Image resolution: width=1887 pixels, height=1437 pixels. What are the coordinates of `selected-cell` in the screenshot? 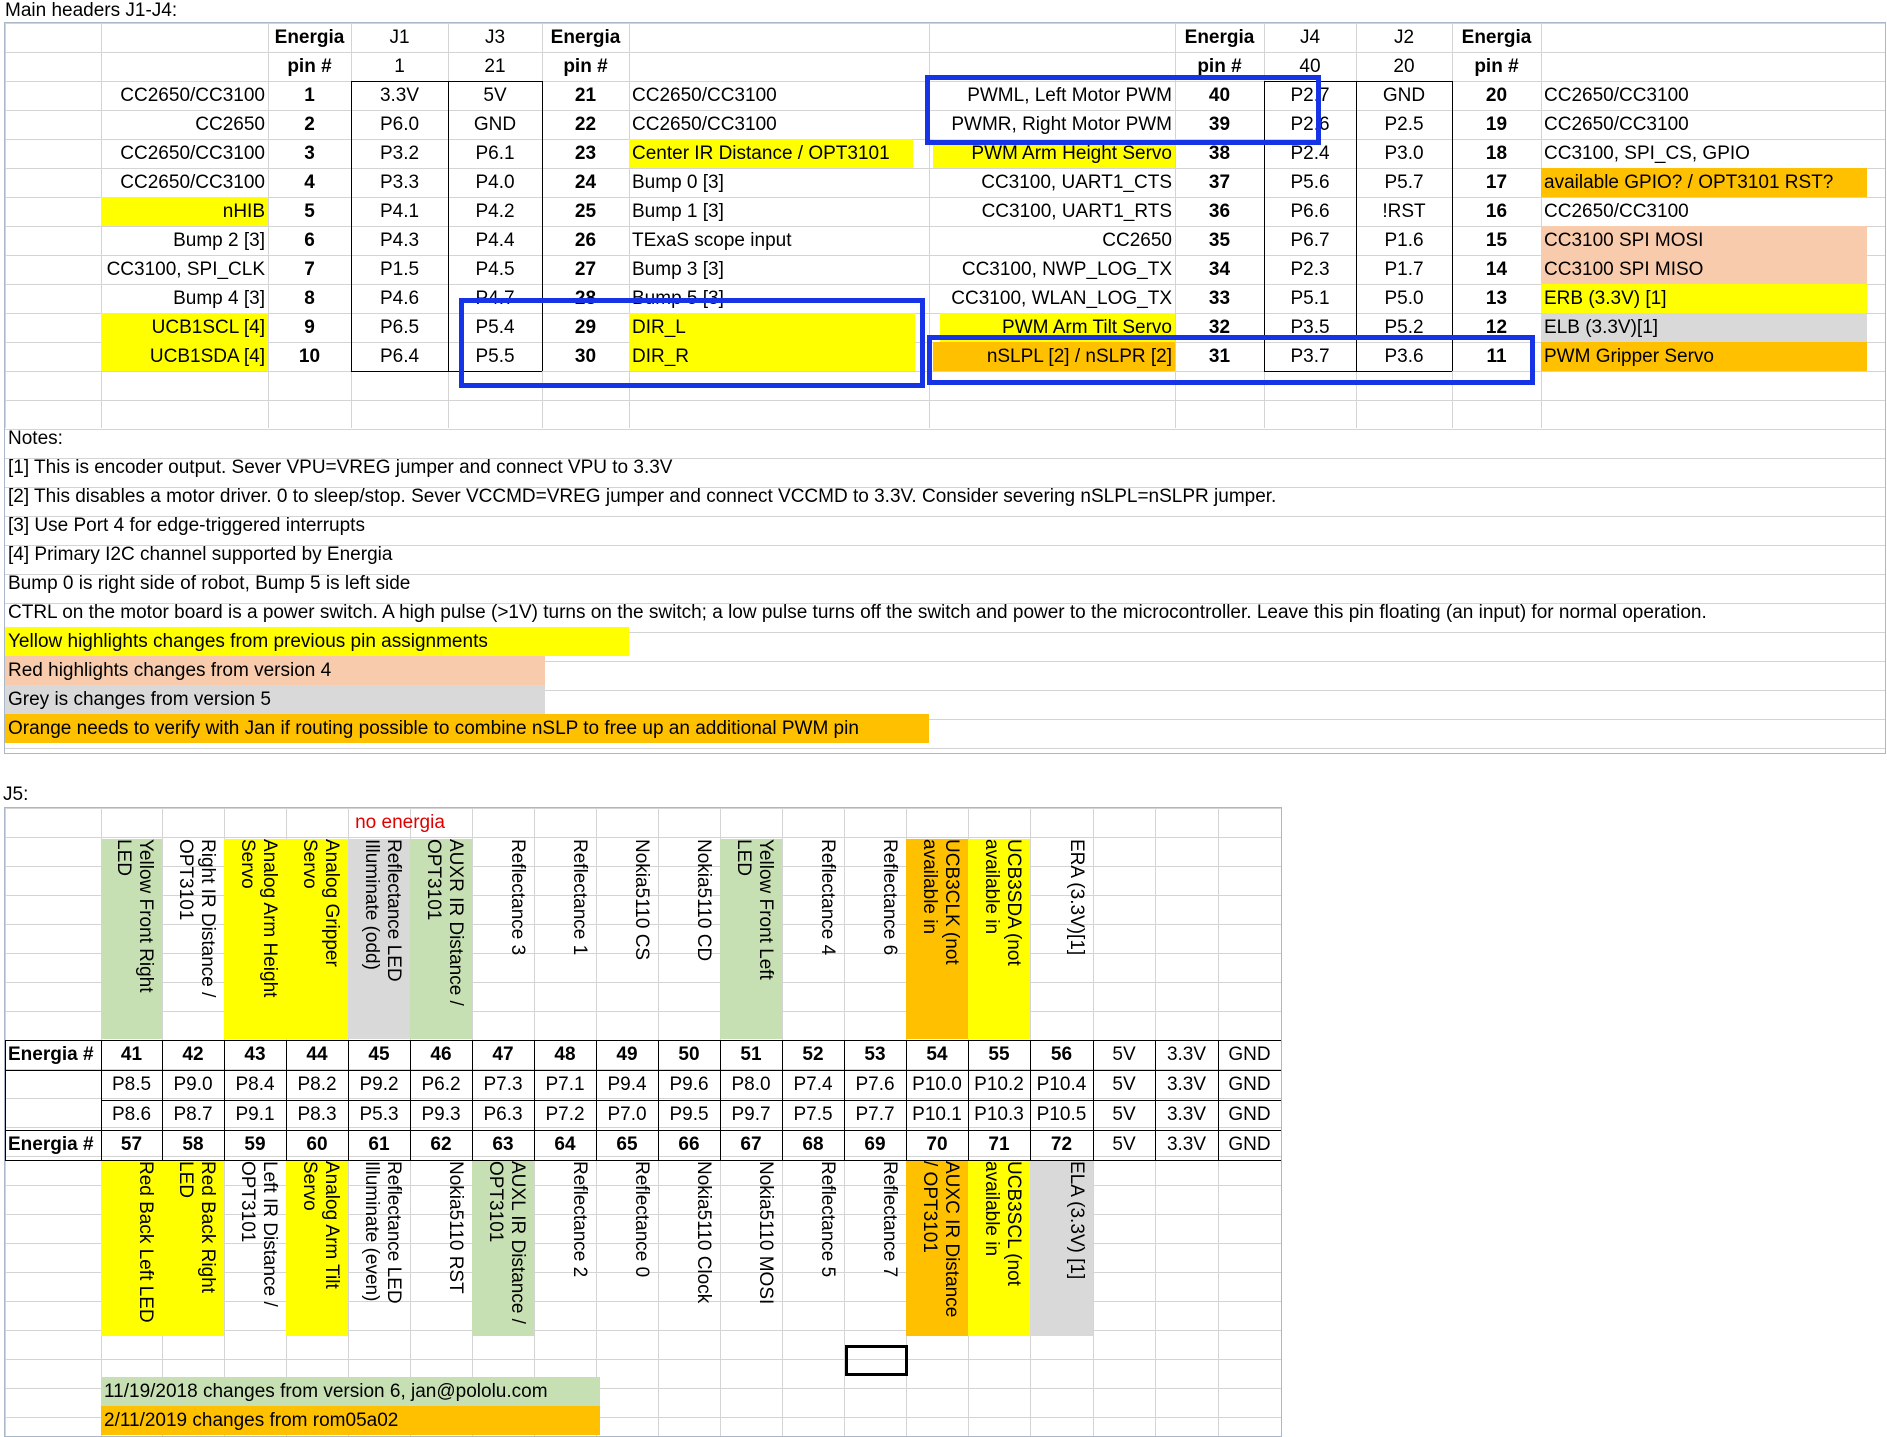 It's located at (876, 1360).